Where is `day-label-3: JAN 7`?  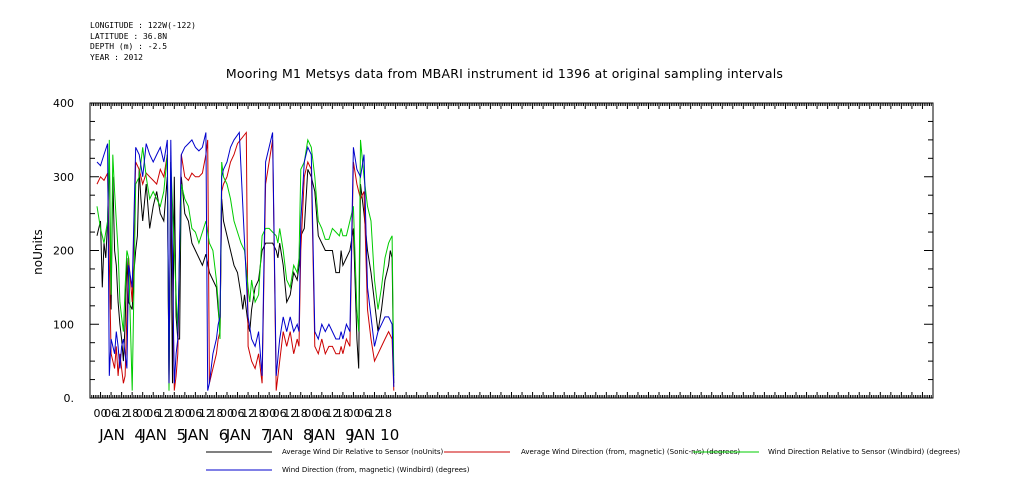
day-label-3: JAN 7 is located at coordinates (248, 435).